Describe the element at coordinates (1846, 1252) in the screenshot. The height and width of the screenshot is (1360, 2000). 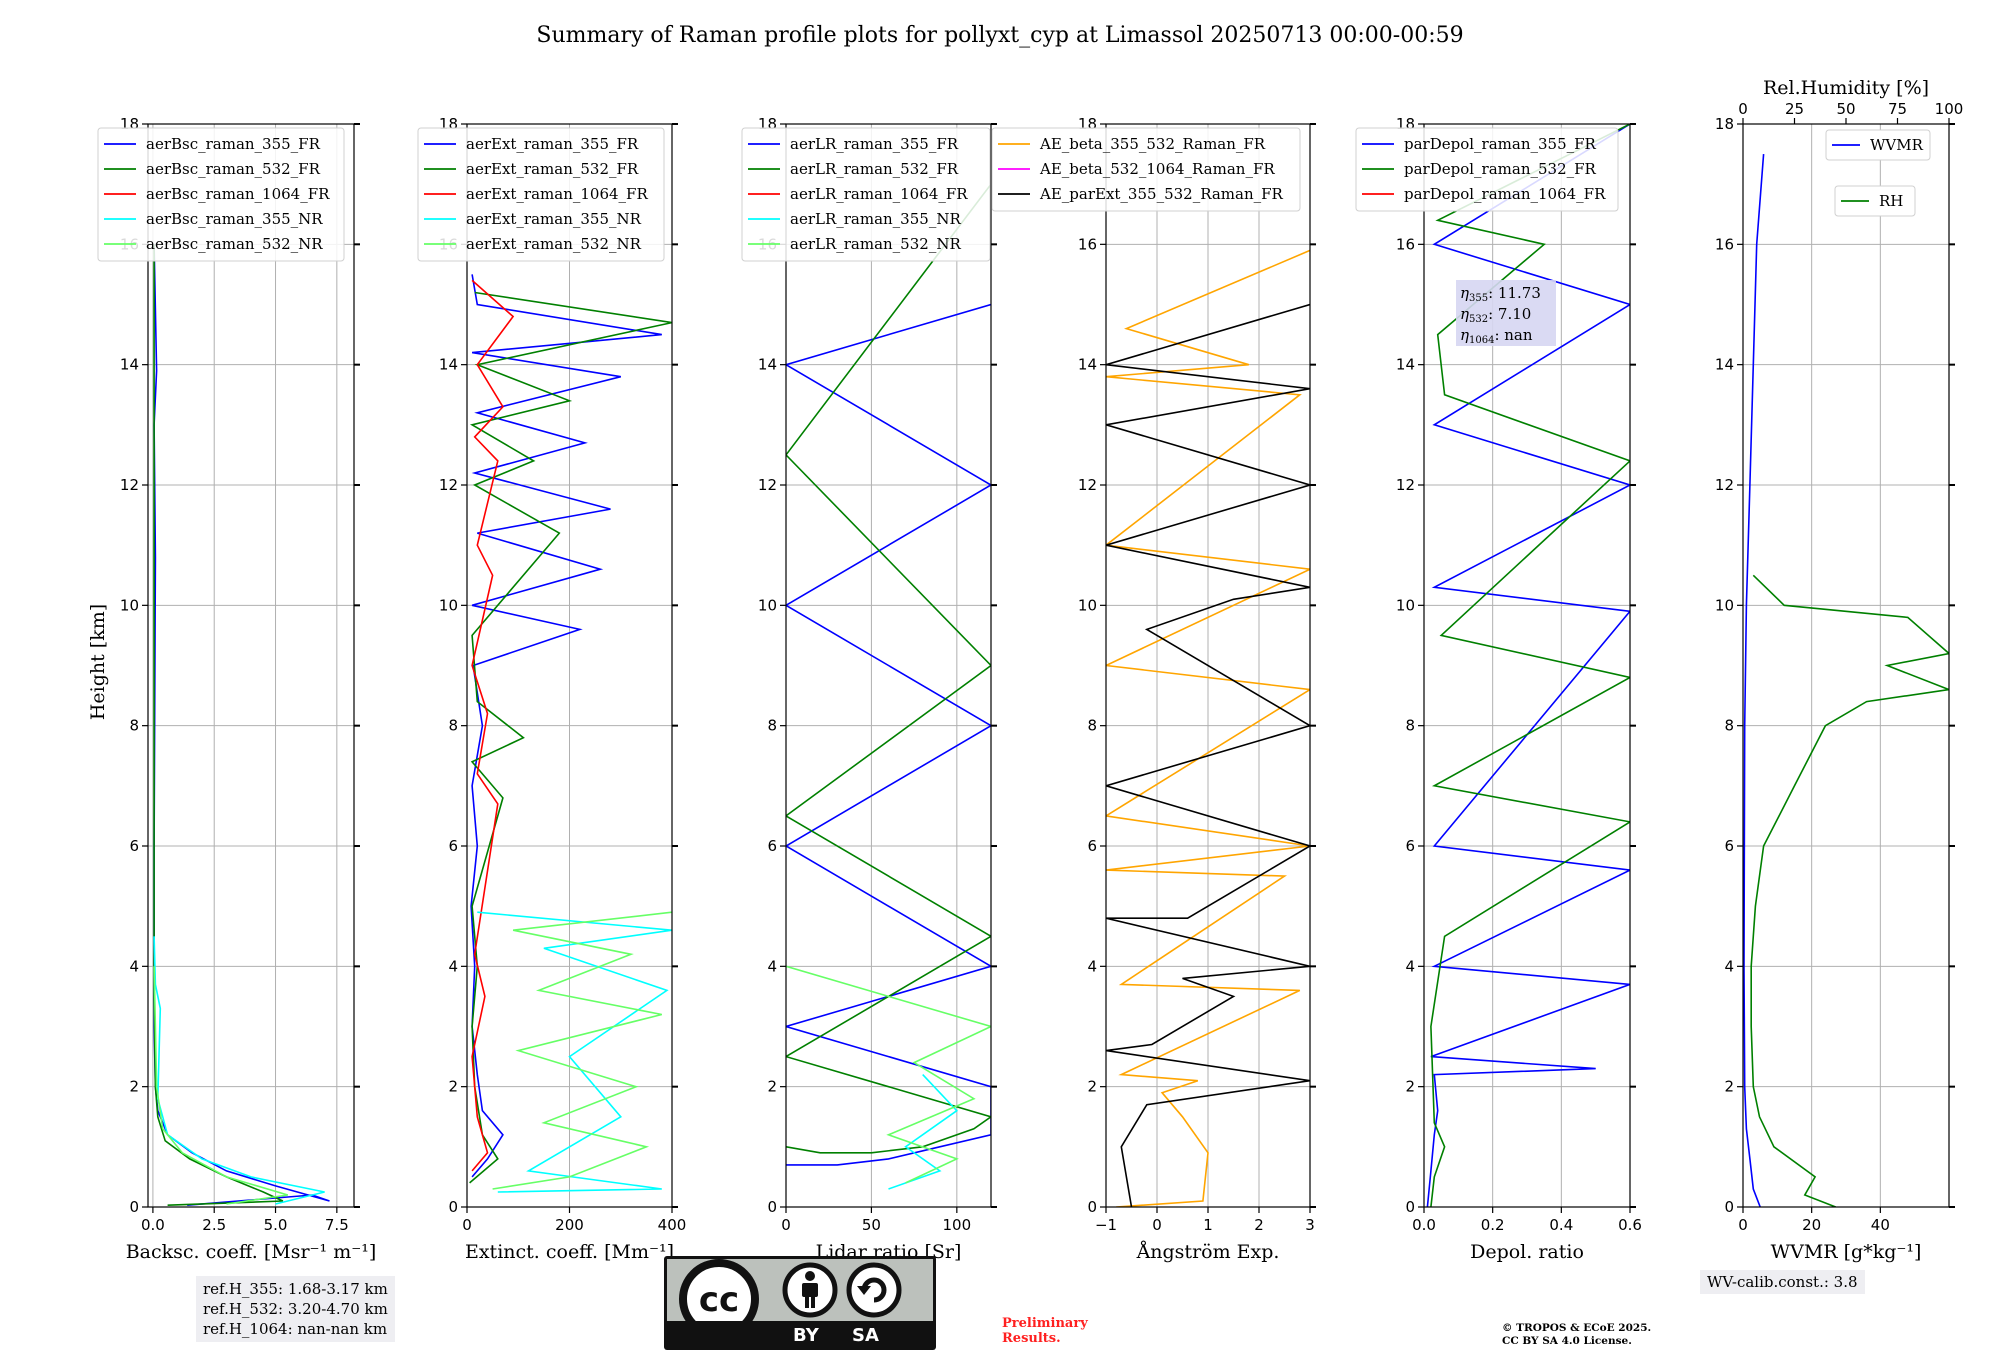
I see `x-axis-label-wvmr: WVMR [g*kg⁻¹]` at that location.